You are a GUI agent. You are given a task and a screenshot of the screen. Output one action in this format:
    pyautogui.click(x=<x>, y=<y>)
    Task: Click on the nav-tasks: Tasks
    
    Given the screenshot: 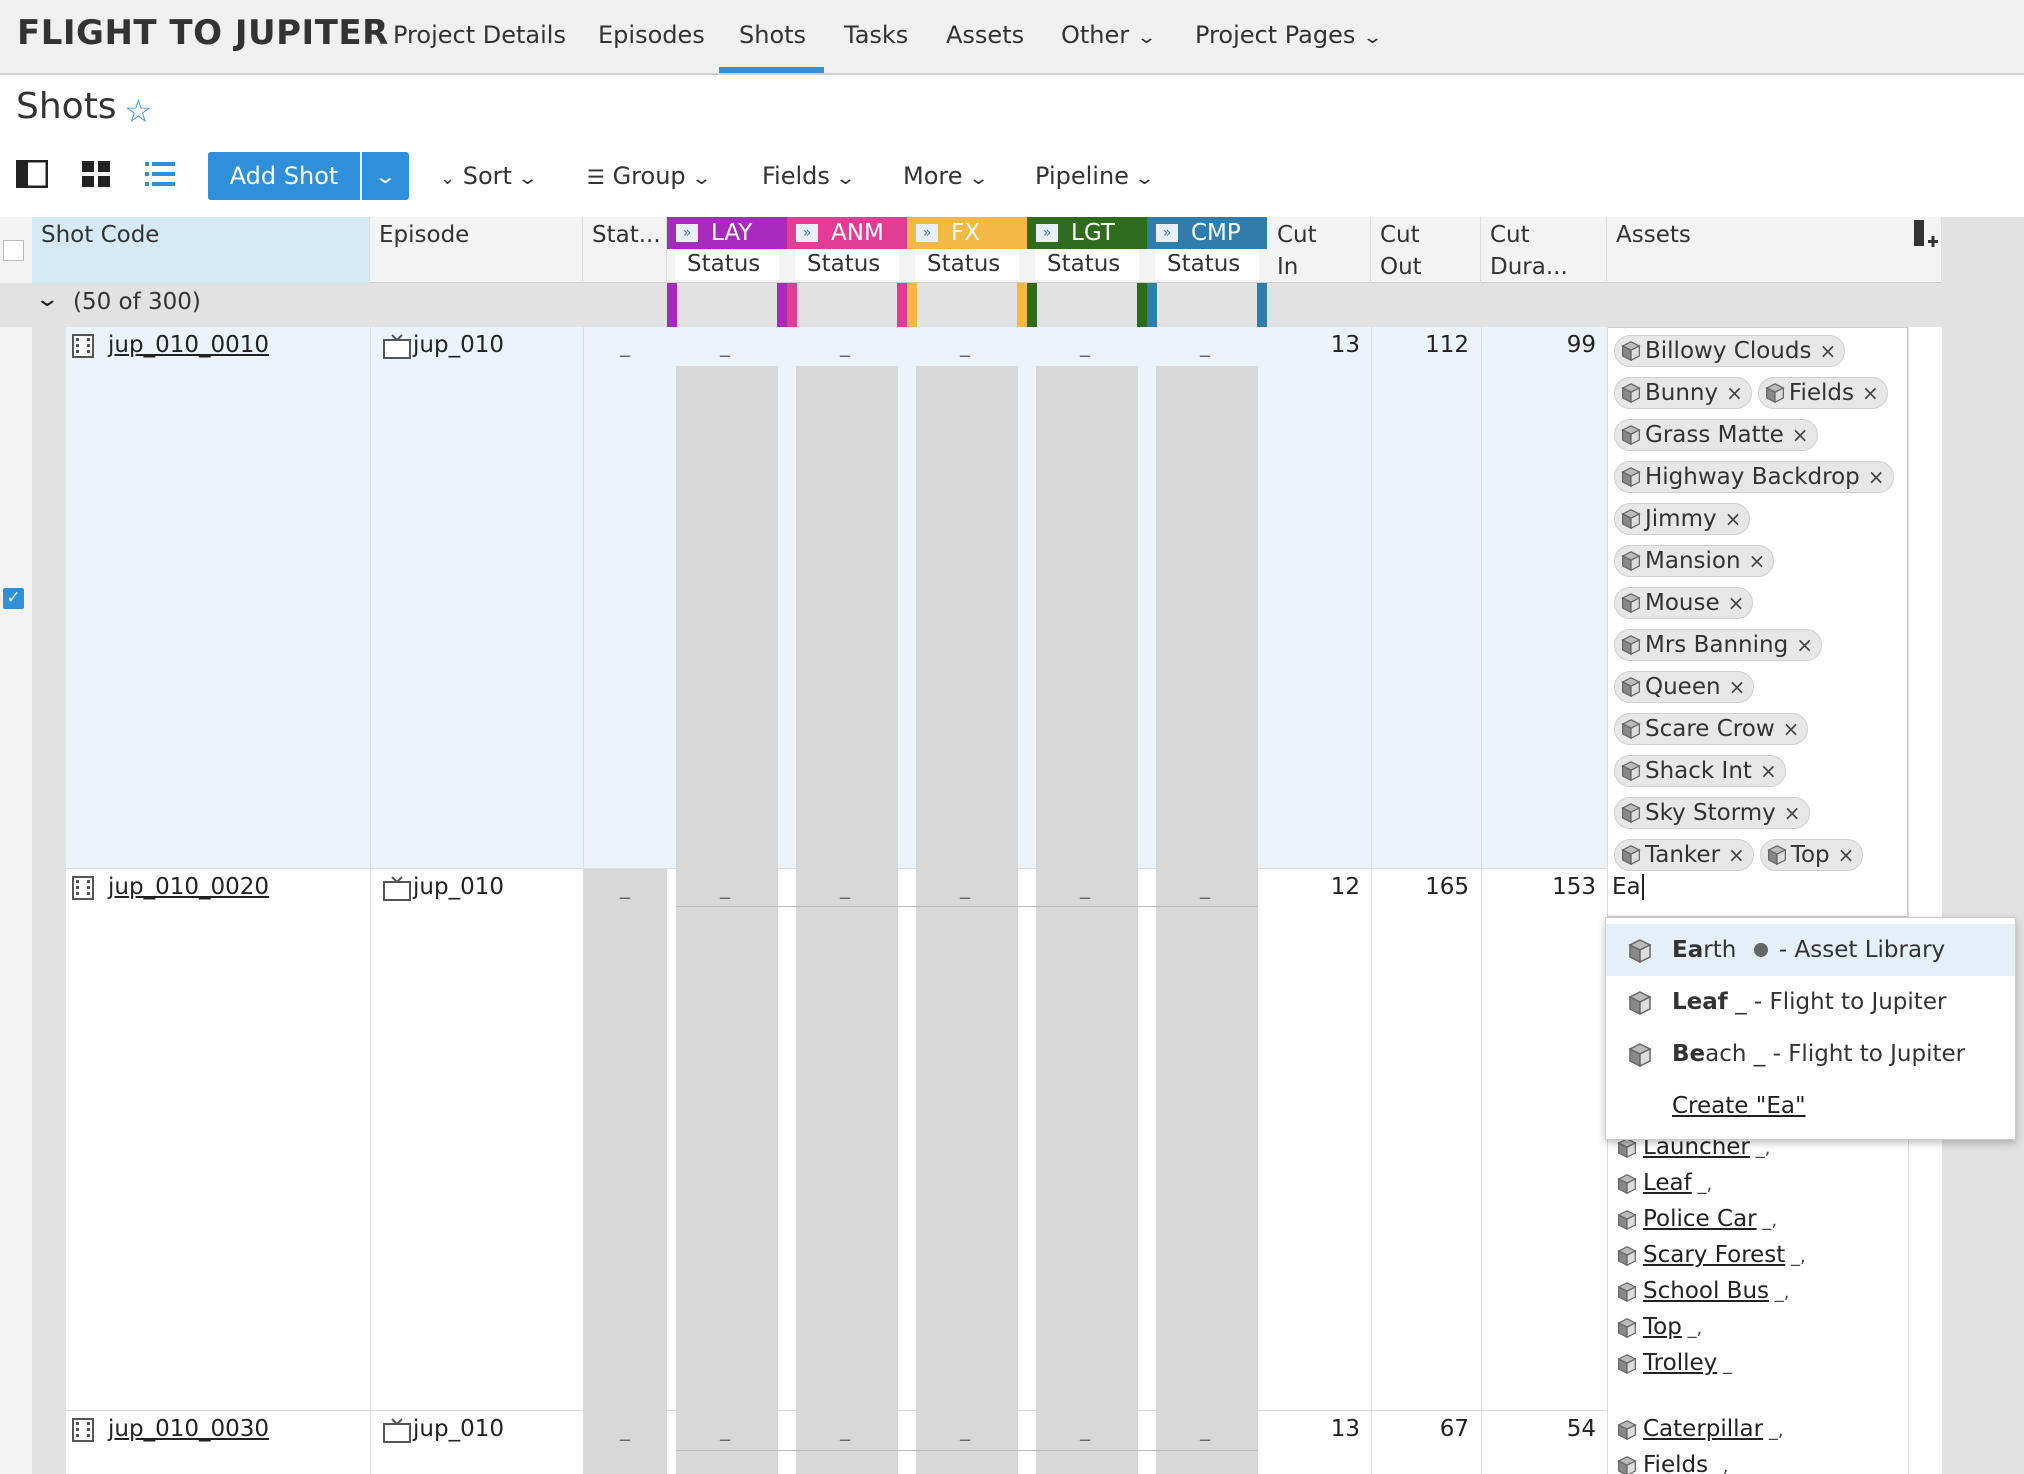 What is the action you would take?
    pyautogui.click(x=876, y=35)
    